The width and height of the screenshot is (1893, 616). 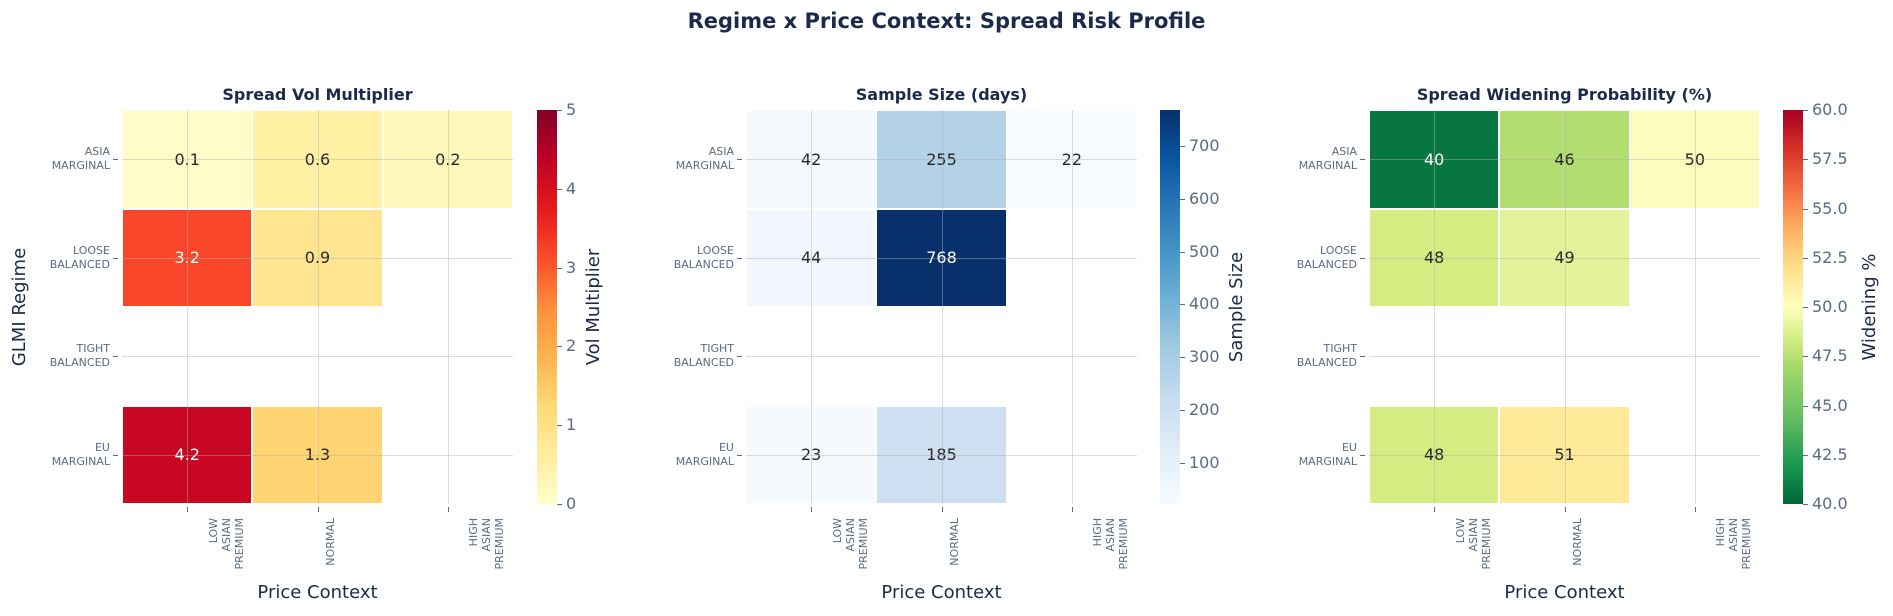 I want to click on heatmap-cell: 185, so click(x=941, y=454).